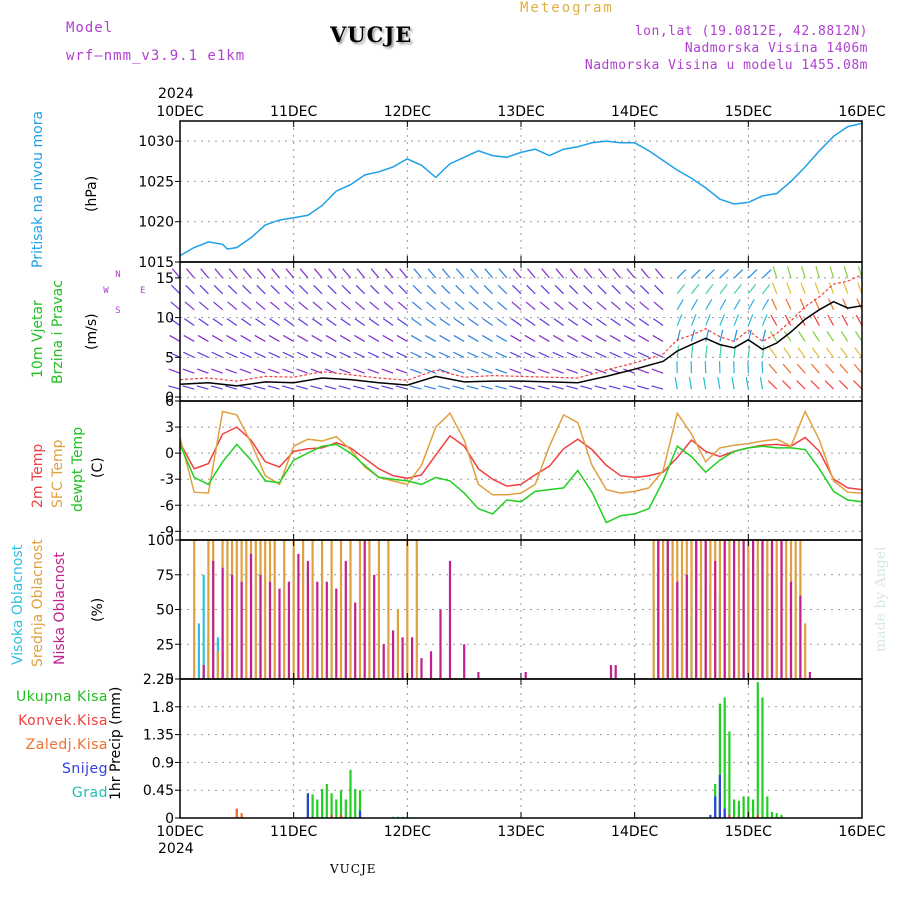 Image resolution: width=900 pixels, height=900 pixels. What do you see at coordinates (167, 480) in the screenshot?
I see `y-tick-label: -3` at bounding box center [167, 480].